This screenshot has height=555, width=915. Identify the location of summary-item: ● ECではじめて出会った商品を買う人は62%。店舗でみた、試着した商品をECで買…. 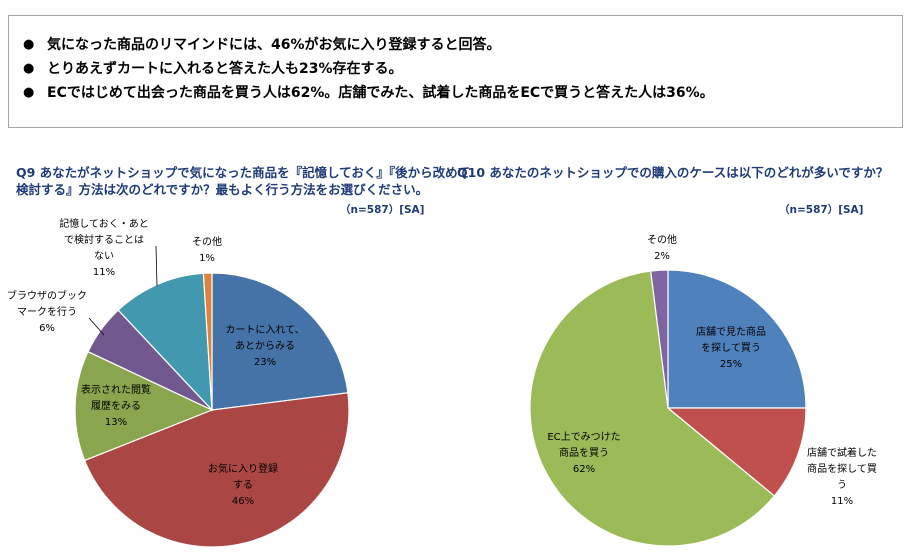
(462, 93).